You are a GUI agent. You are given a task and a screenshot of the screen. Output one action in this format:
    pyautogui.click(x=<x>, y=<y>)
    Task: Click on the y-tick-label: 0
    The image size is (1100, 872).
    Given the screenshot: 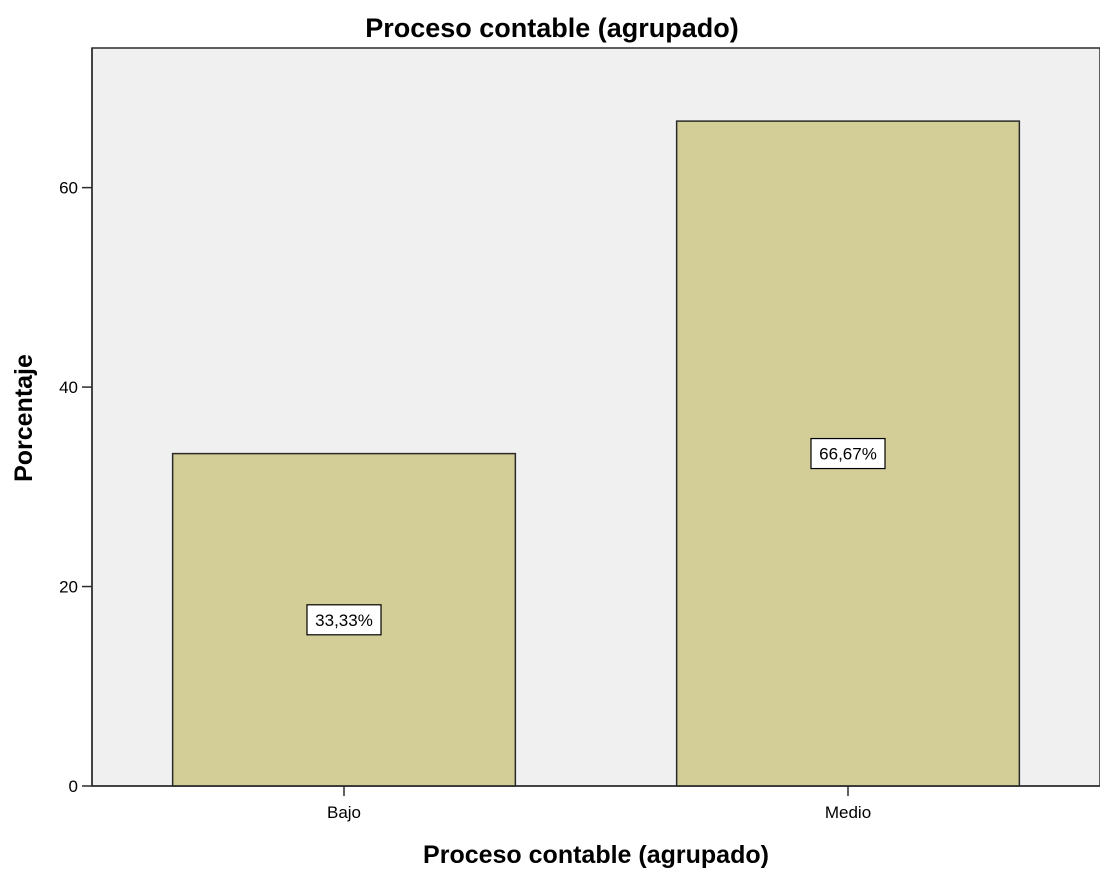 What is the action you would take?
    pyautogui.click(x=73, y=786)
    